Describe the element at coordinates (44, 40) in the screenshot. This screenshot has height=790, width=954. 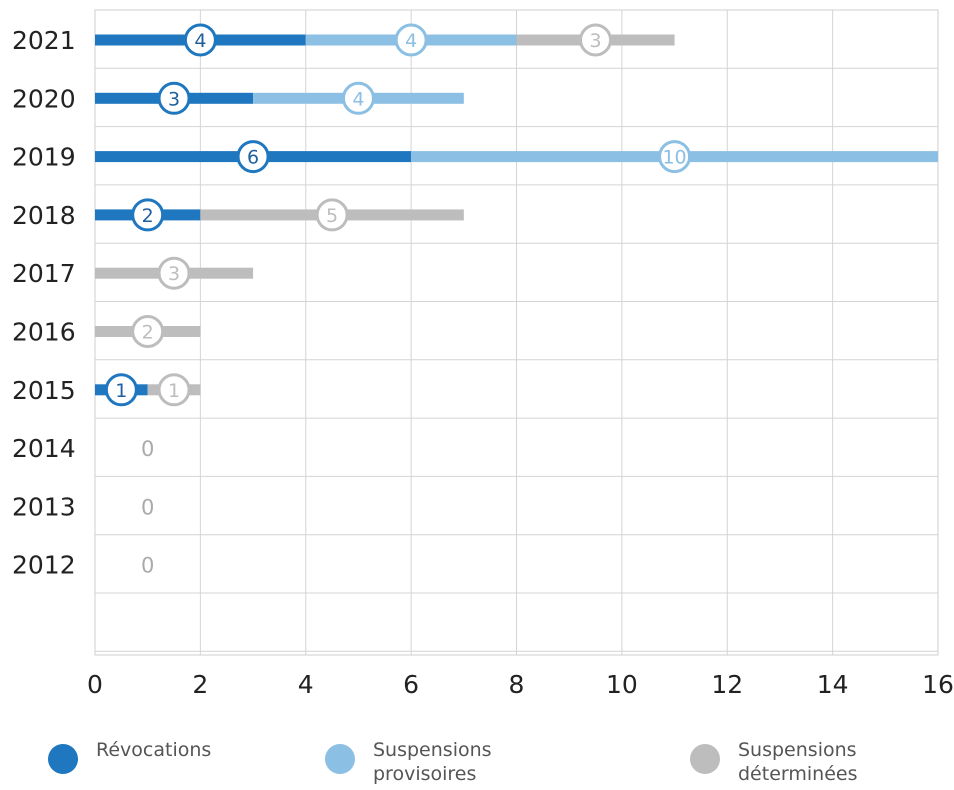
I see `y-category-label: 2021` at that location.